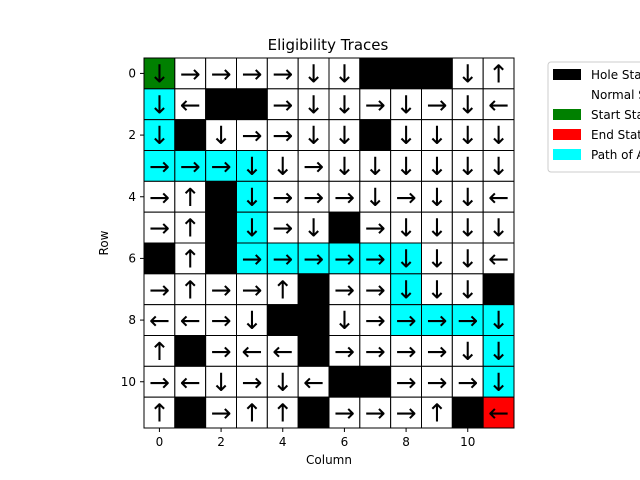  Describe the element at coordinates (190, 197) in the screenshot. I see `arrow-up-r4-c1: ↑` at that location.